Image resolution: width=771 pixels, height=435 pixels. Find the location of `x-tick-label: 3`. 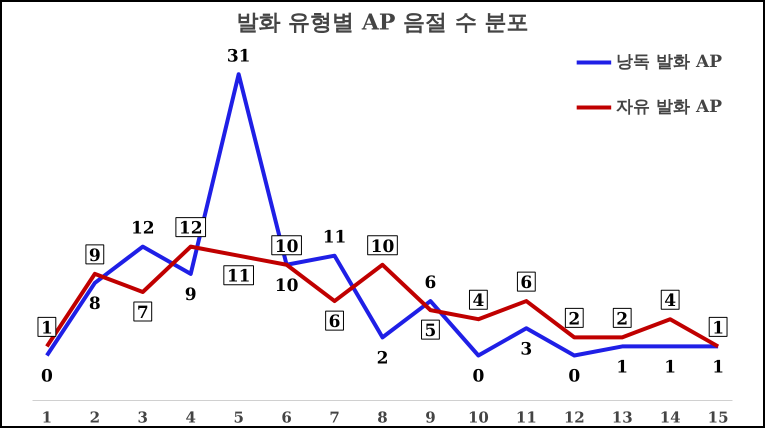

x-tick-label: 3 is located at coordinates (143, 417).